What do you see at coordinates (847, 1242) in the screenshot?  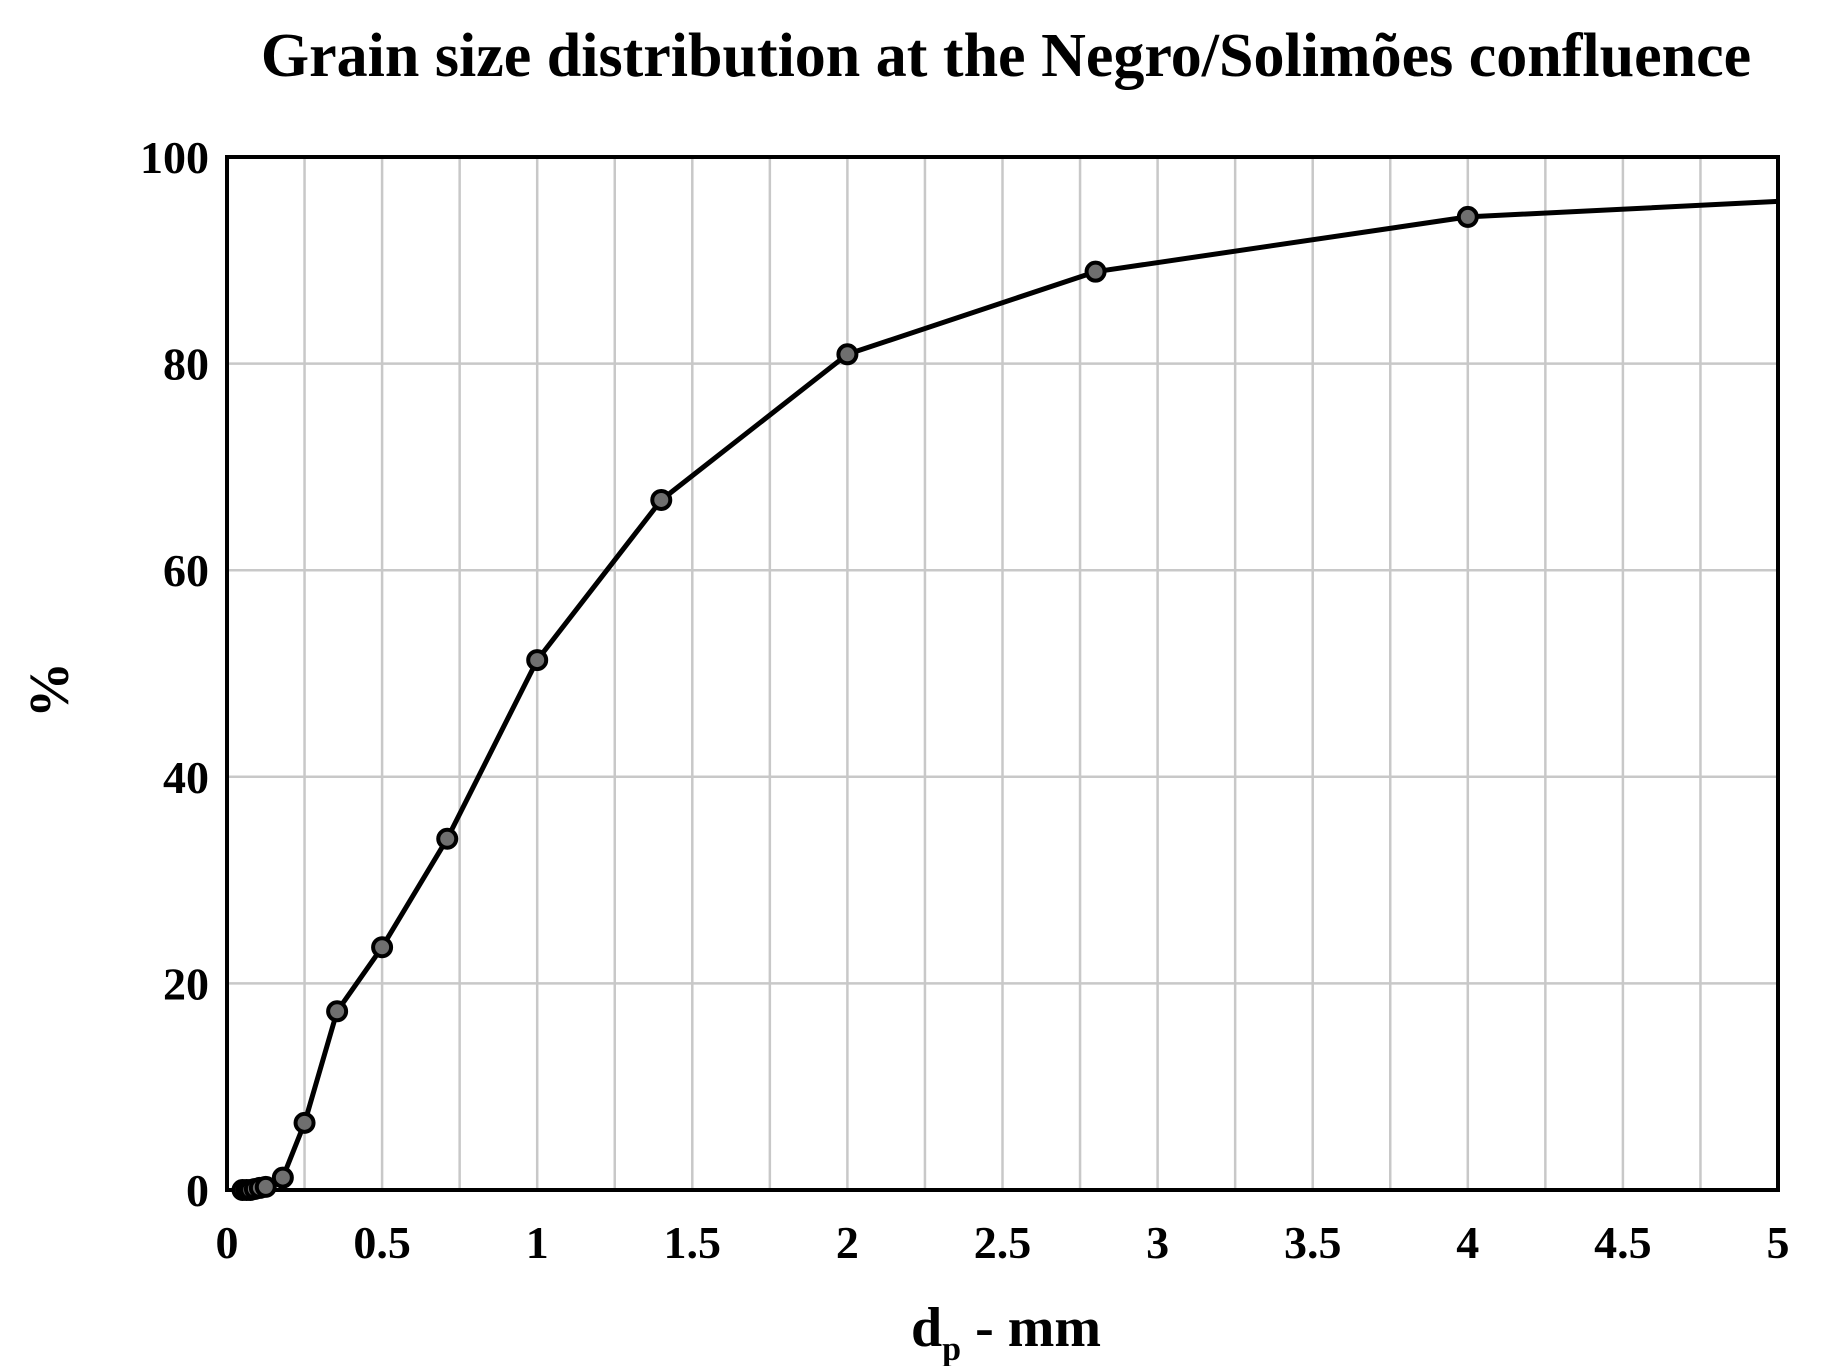 I see `x-tick-label: 2` at bounding box center [847, 1242].